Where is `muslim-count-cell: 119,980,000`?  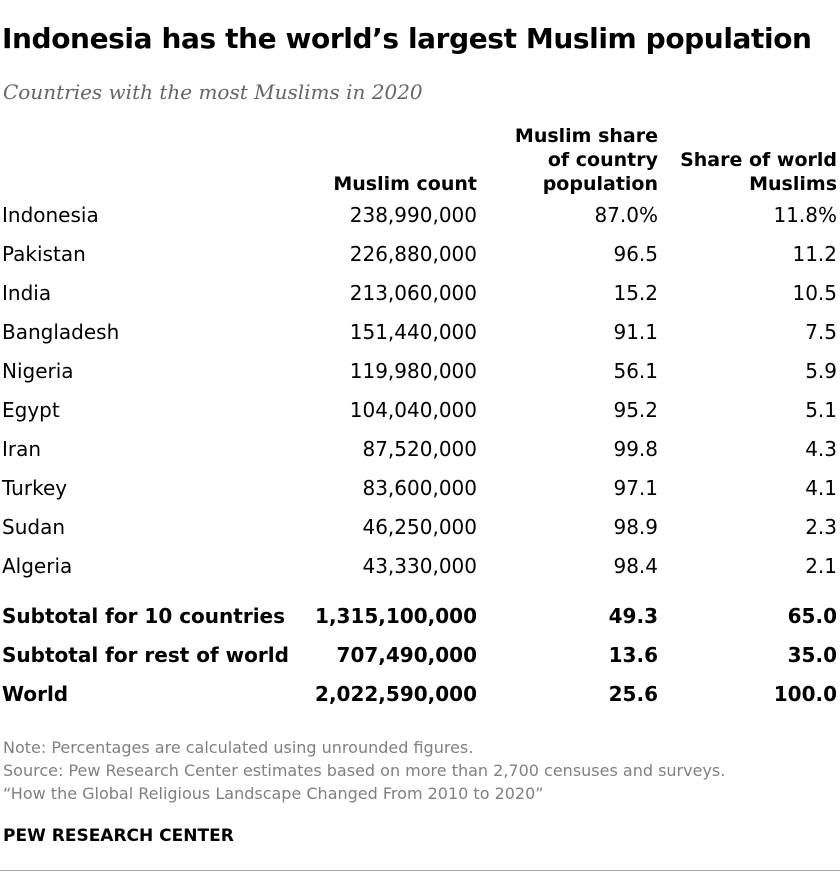
muslim-count-cell: 119,980,000 is located at coordinates (413, 371).